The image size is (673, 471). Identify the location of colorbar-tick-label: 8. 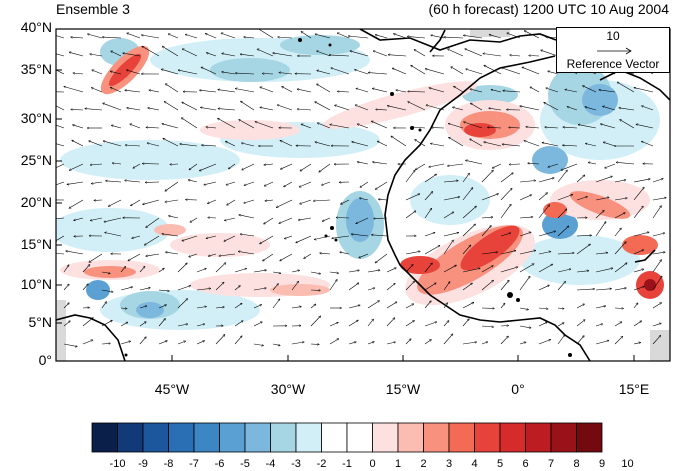
(576, 464).